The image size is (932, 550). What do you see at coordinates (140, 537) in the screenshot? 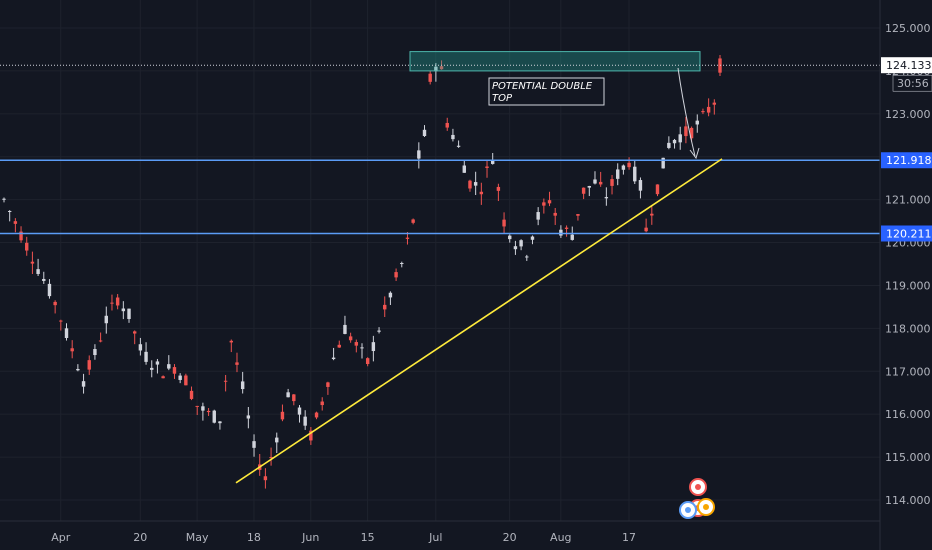
I see `x-tick-label: 20` at bounding box center [140, 537].